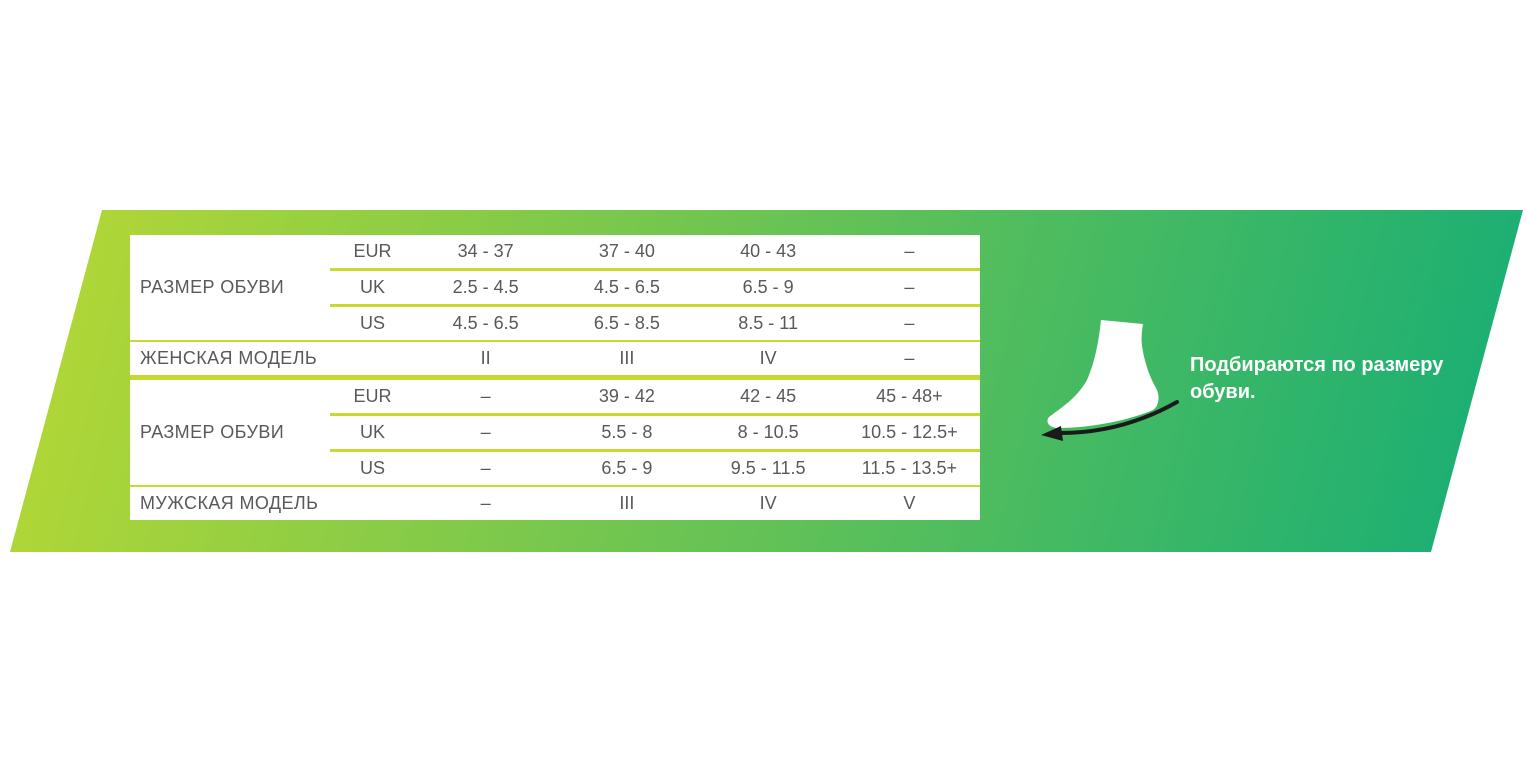 The width and height of the screenshot is (1528, 764). Describe the element at coordinates (768, 468) in the screenshot. I see `size-cell: 9.5 - 11.5` at that location.